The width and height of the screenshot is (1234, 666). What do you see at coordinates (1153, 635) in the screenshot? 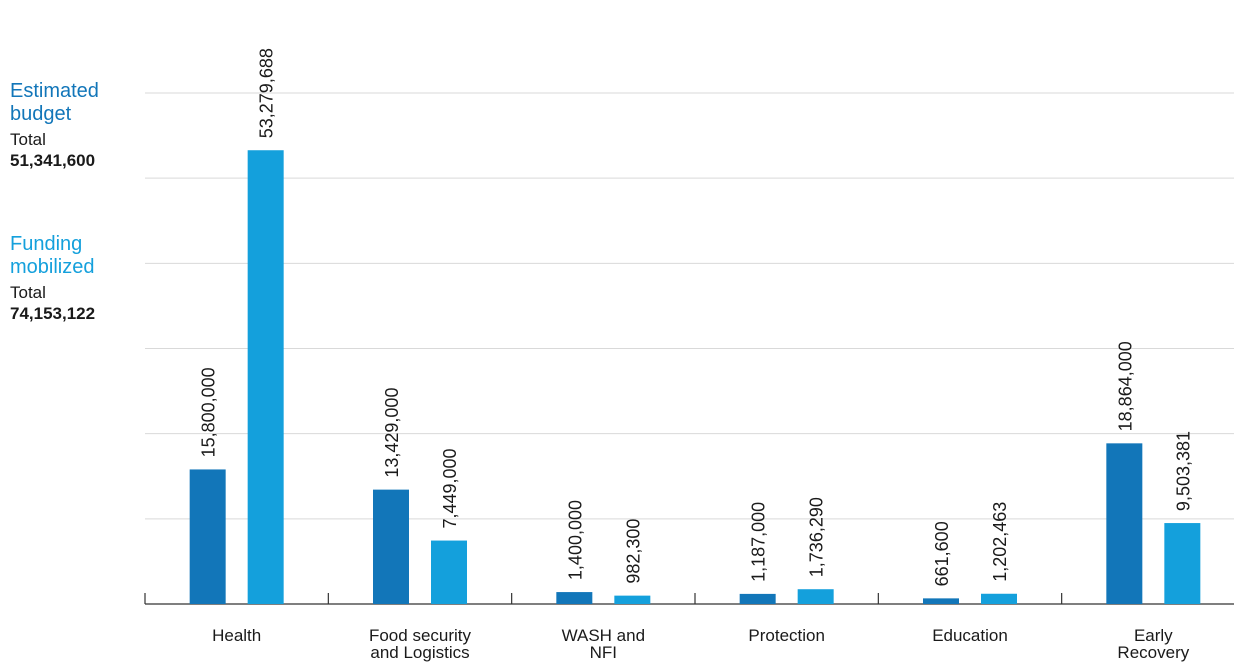
I see `category-label-line: Early` at bounding box center [1153, 635].